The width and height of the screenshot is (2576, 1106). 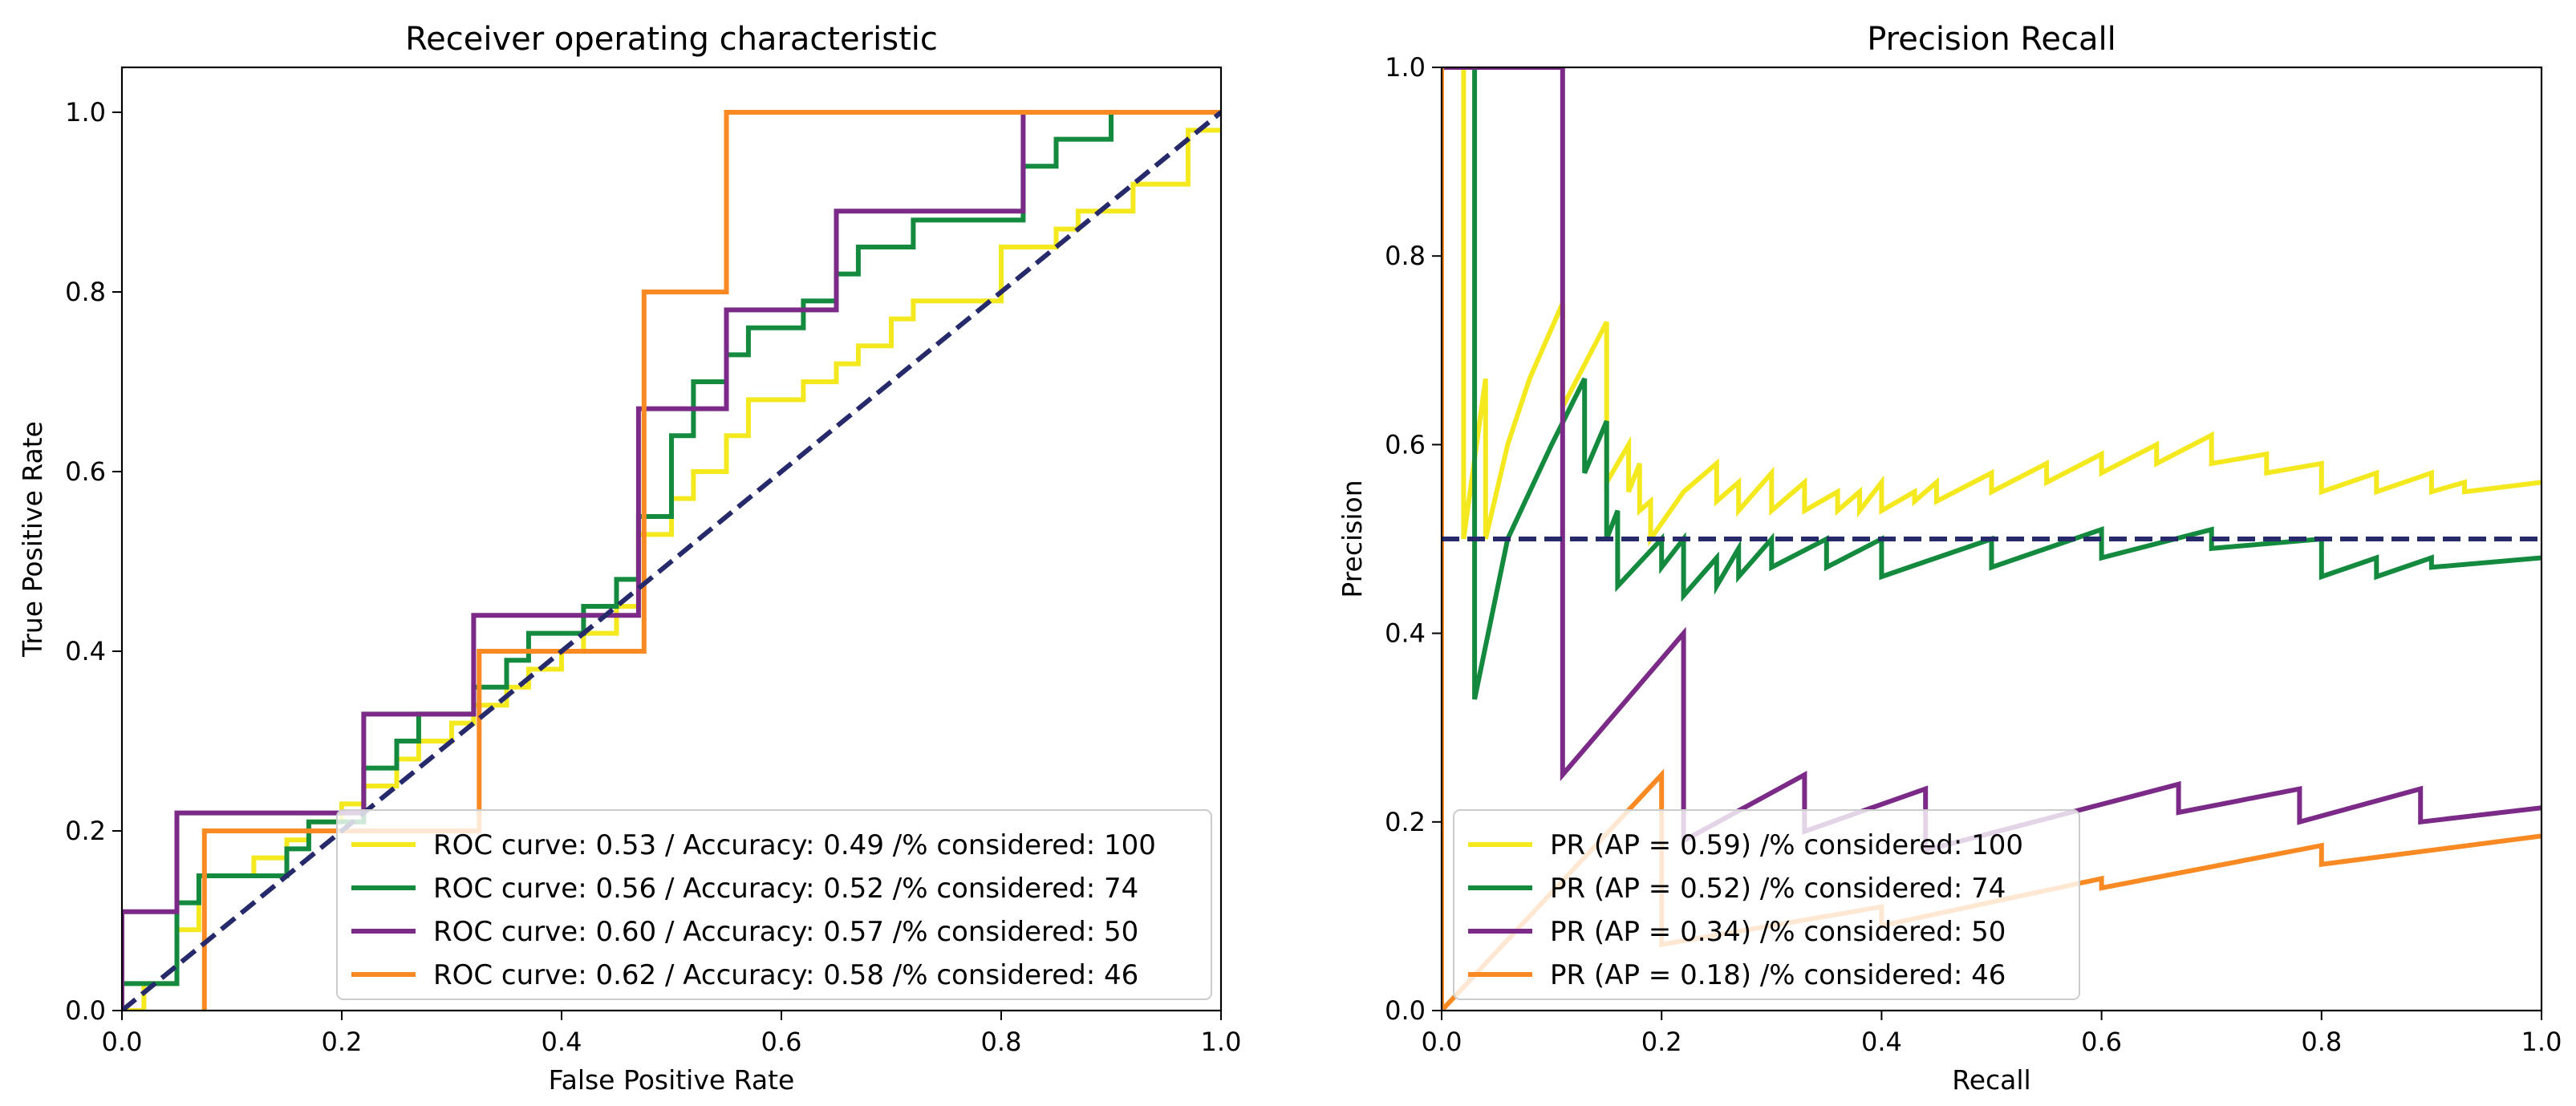 What do you see at coordinates (1991, 1080) in the screenshot?
I see `x-axis-label: Recall` at bounding box center [1991, 1080].